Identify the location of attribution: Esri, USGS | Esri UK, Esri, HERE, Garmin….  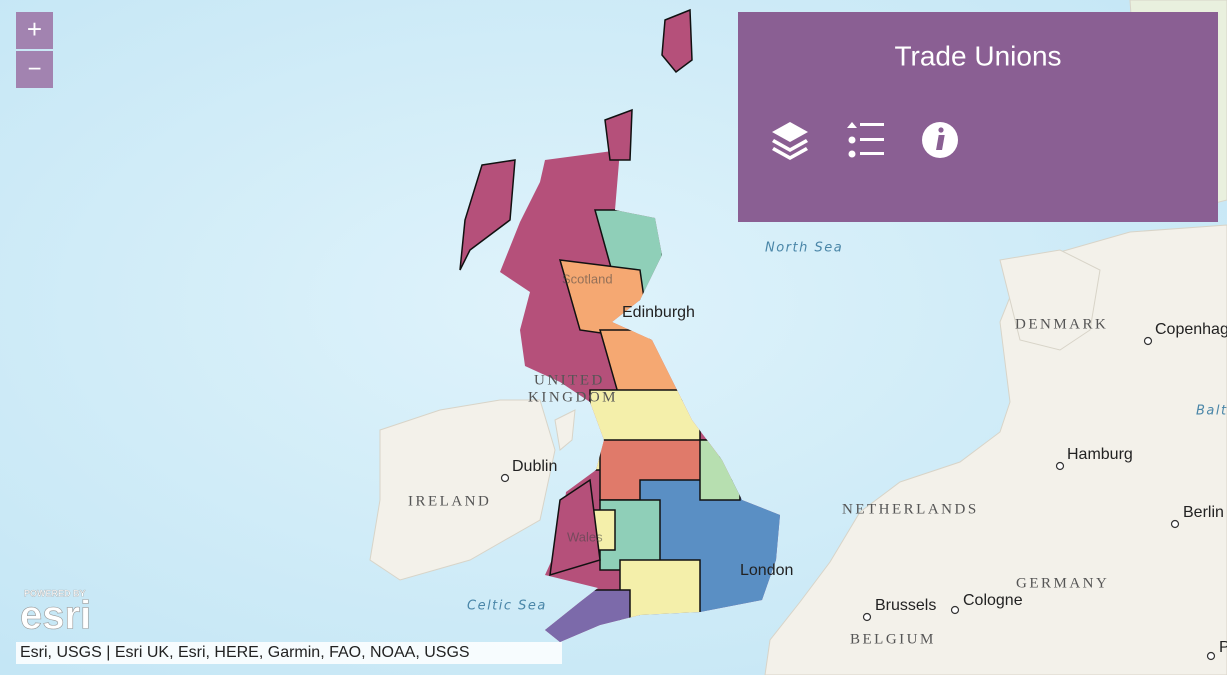
(245, 652).